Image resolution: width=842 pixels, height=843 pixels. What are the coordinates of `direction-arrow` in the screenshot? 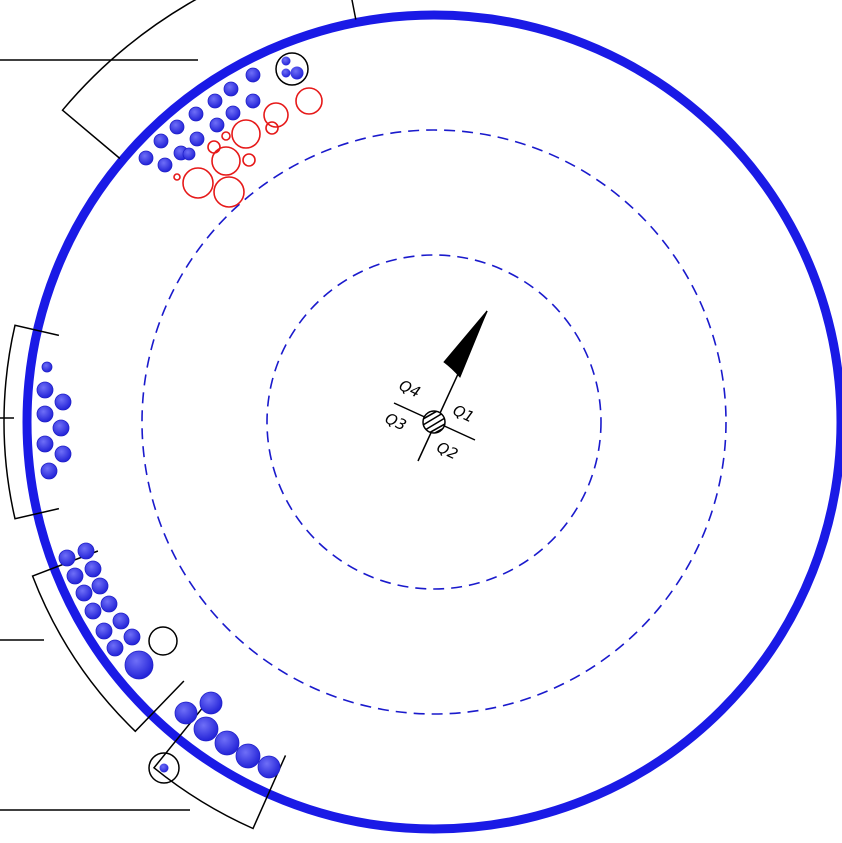 It's located at (465, 344).